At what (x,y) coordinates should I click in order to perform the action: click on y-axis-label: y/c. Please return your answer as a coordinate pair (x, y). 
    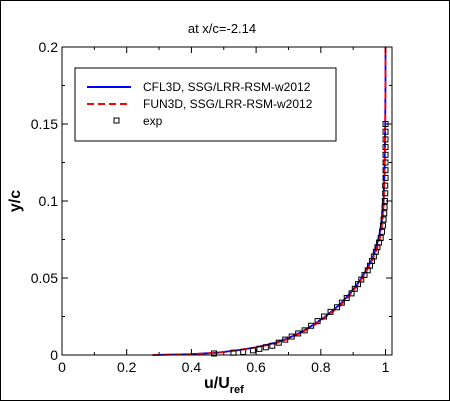
    Looking at the image, I should click on (15, 201).